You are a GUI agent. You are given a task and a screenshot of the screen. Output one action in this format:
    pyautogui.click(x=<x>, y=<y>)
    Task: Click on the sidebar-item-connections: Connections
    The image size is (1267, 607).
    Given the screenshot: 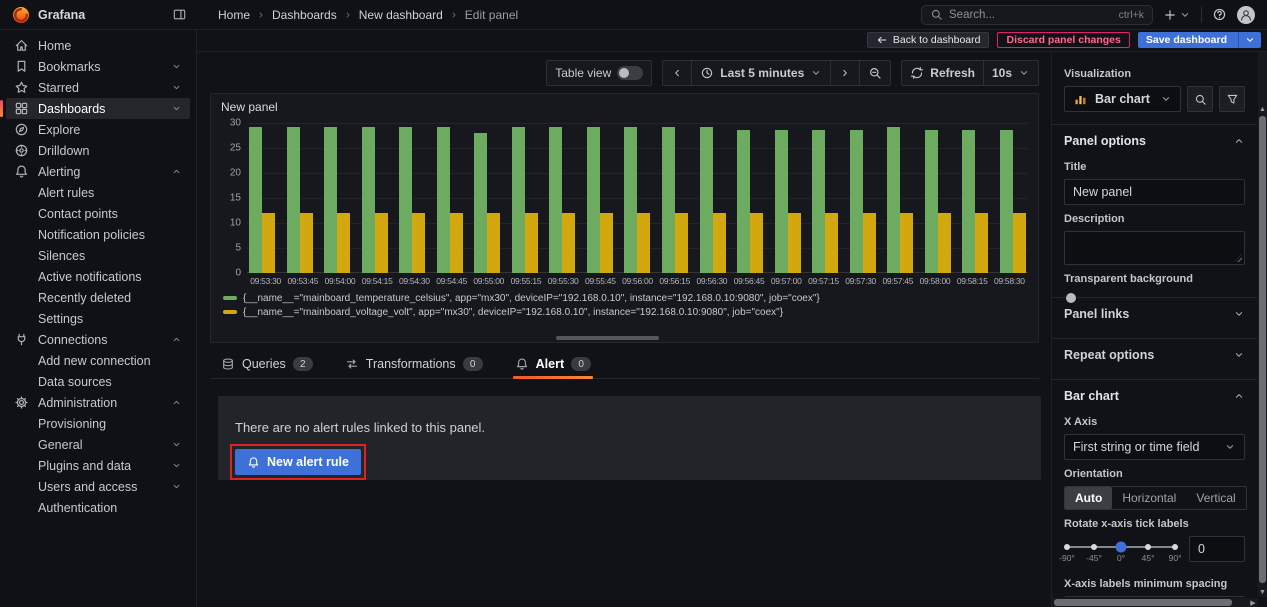 What is the action you would take?
    pyautogui.click(x=98, y=339)
    